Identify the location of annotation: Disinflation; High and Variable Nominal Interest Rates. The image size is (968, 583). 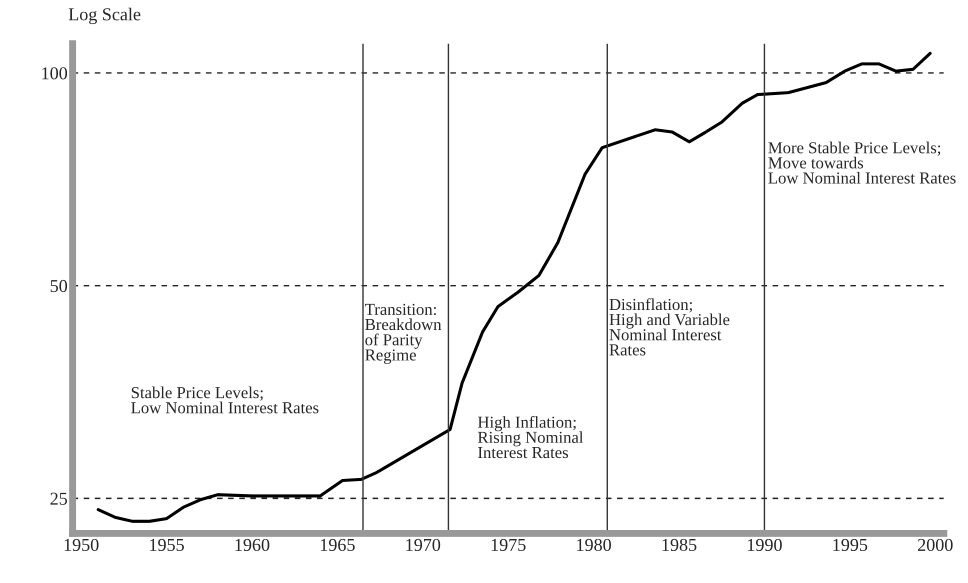
(669, 327).